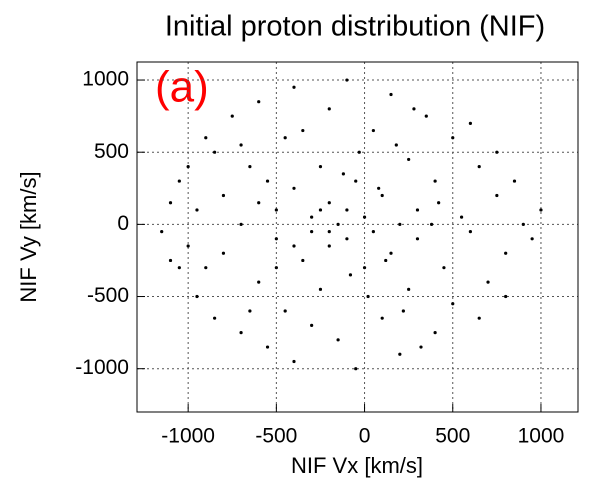  I want to click on x-tick-label: 500, so click(452, 436).